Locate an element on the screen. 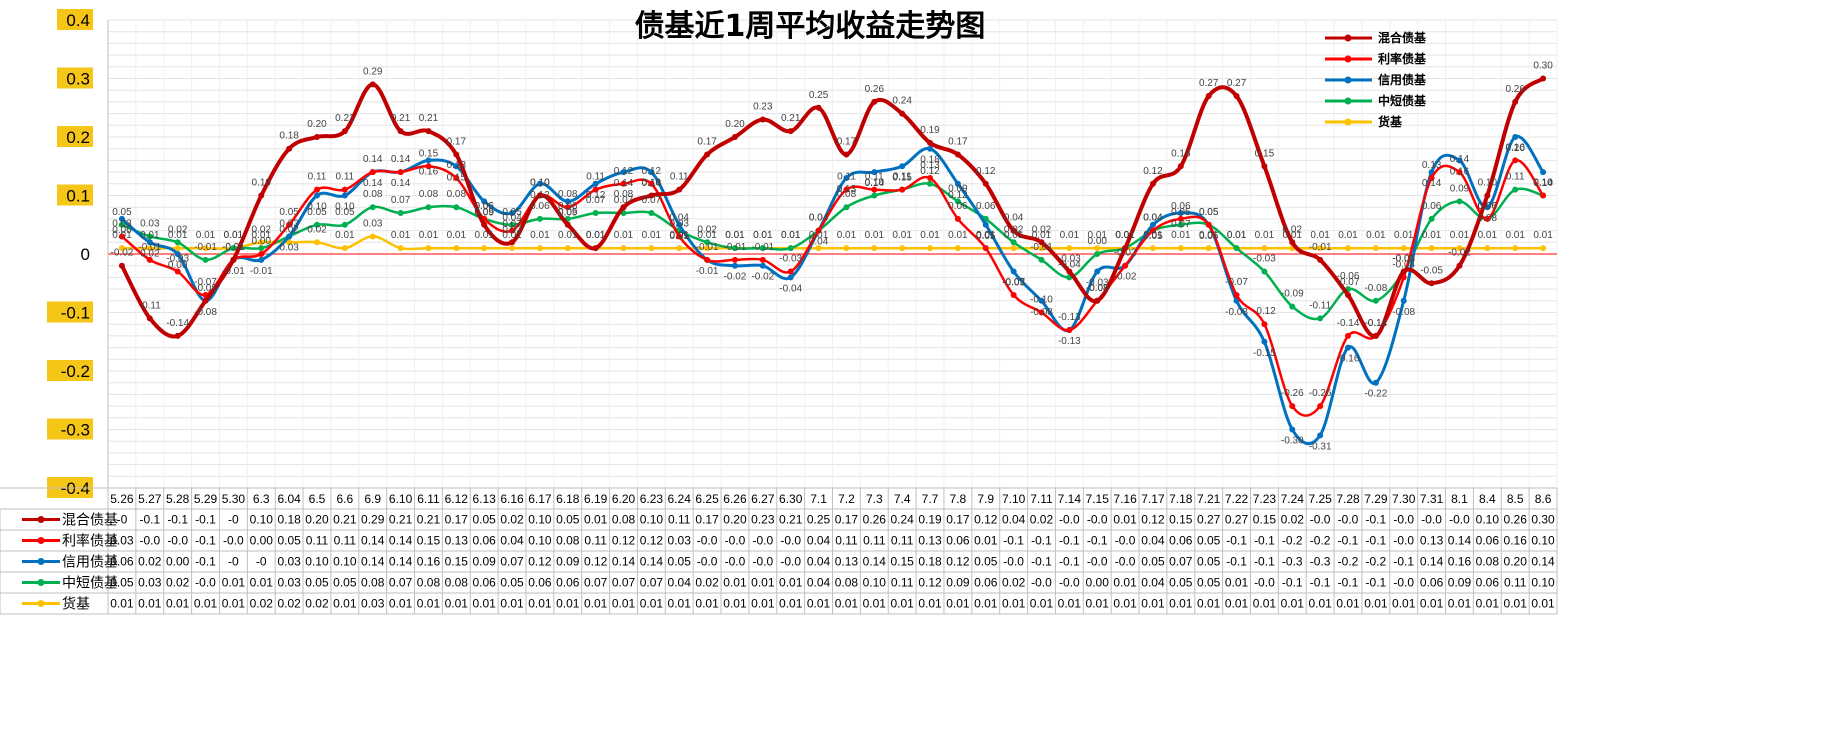 Image resolution: width=1839 pixels, height=736 pixels. table-cell: 0.00 is located at coordinates (178, 562).